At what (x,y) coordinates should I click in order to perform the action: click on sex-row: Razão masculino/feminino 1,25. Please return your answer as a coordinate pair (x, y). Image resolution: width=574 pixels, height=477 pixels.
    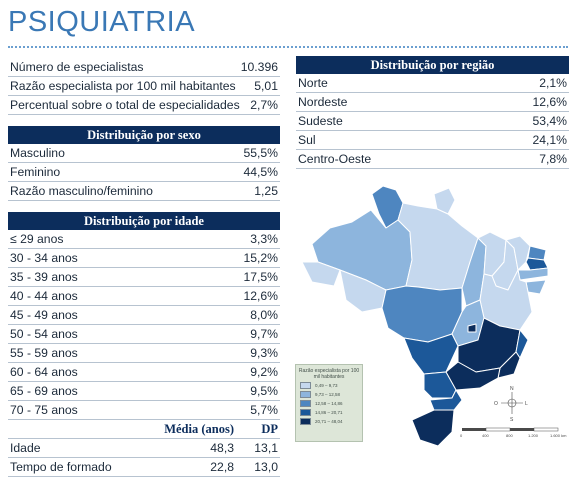
    Looking at the image, I should click on (144, 191).